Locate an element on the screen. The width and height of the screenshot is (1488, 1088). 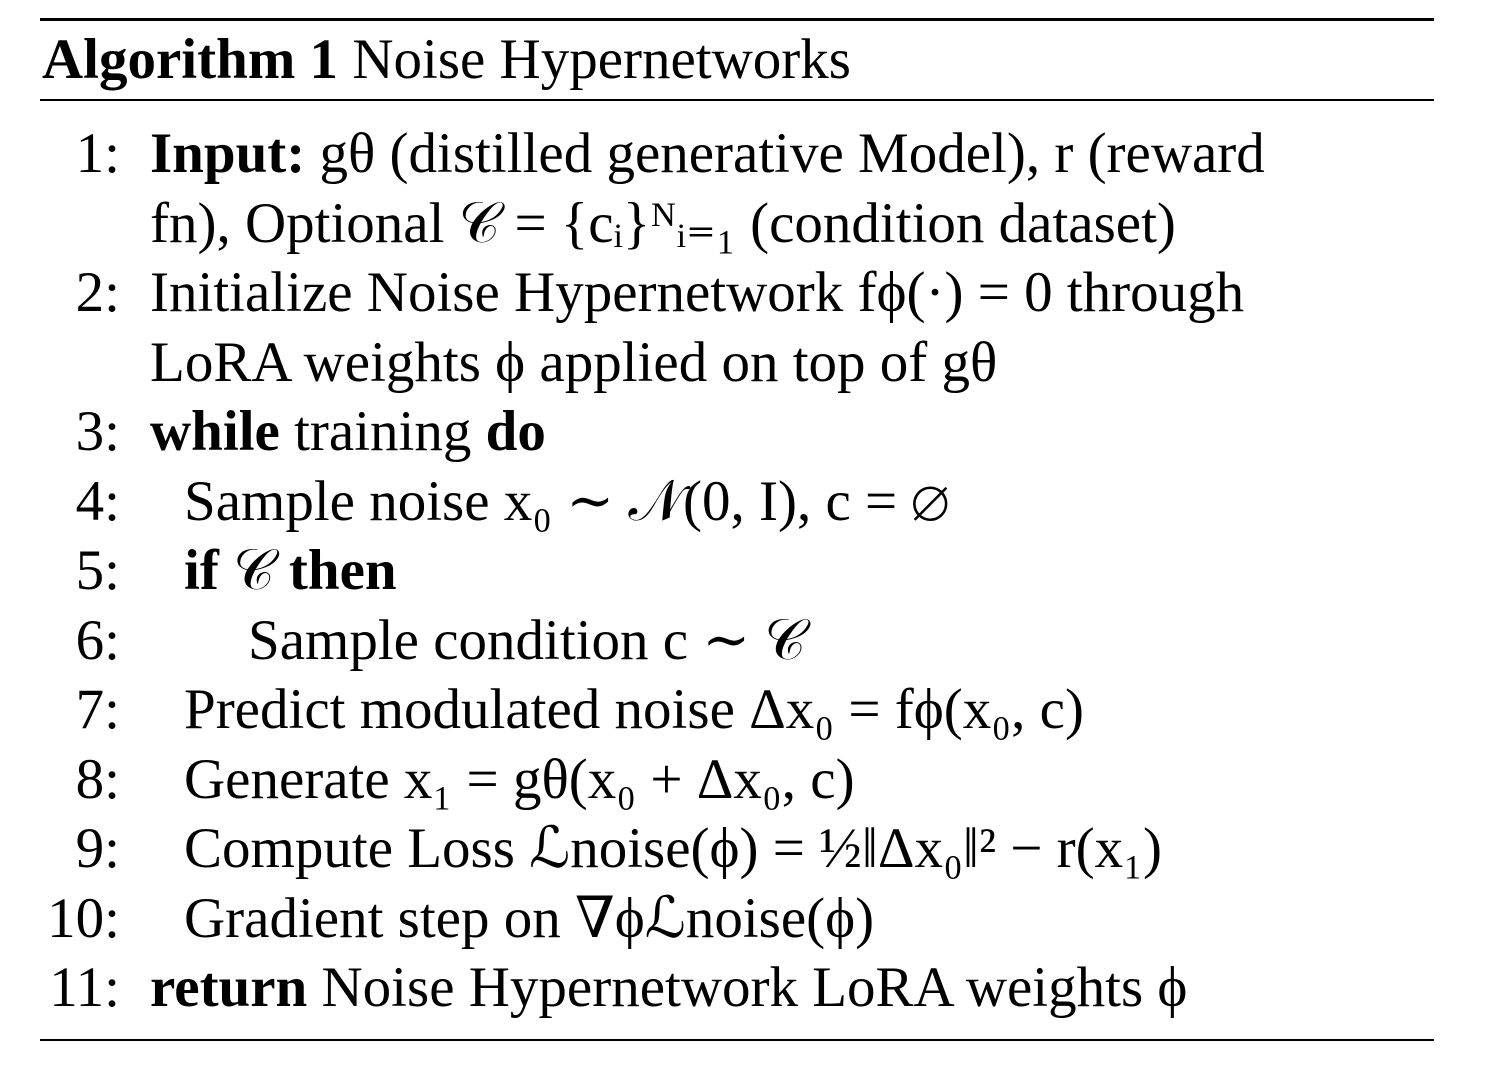
keyword-input: Input: is located at coordinates (228, 153).